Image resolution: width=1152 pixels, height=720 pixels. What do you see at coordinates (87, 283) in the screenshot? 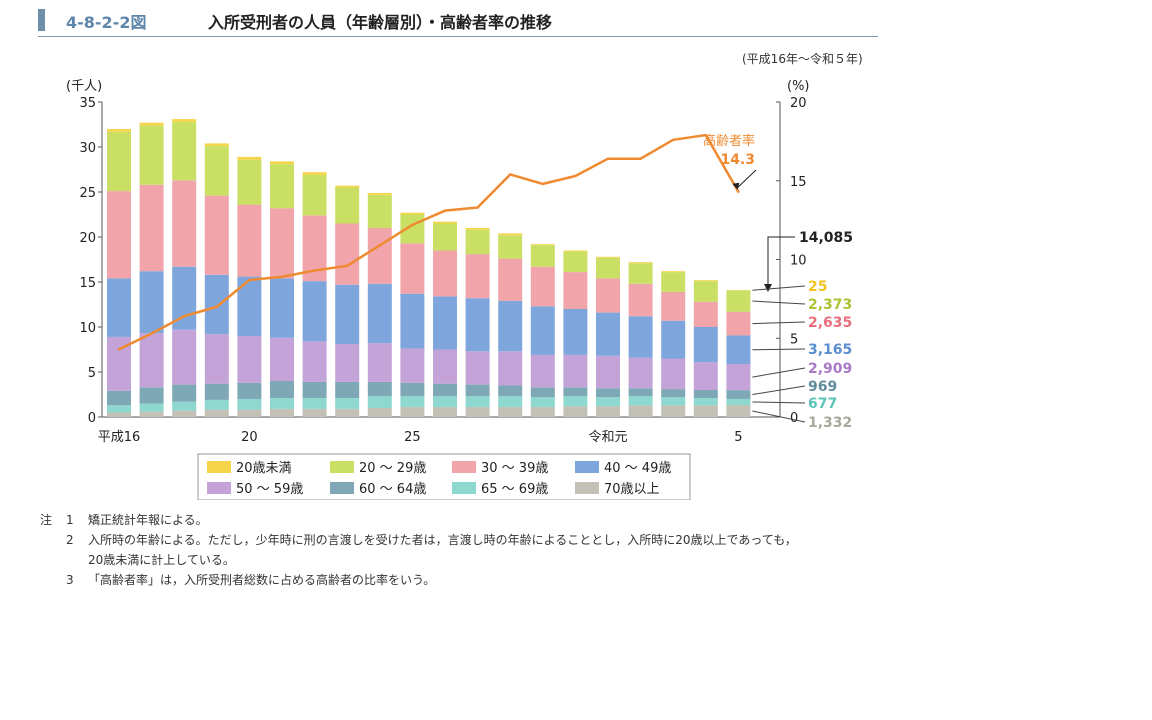
I see `y-left-tick-label: 15` at bounding box center [87, 283].